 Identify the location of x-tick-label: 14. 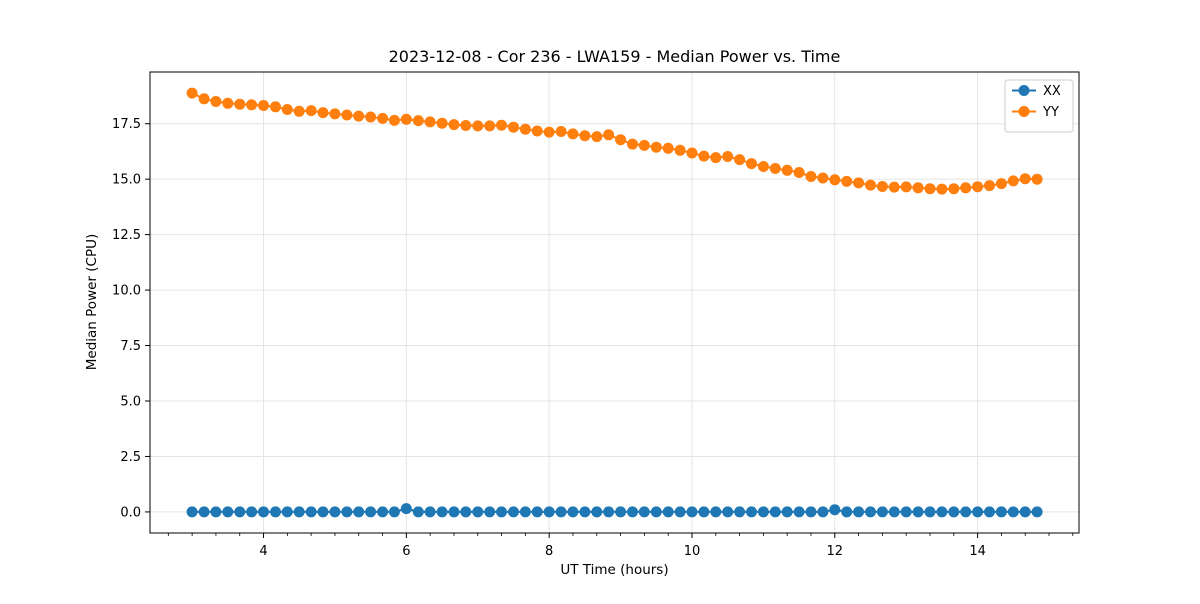
(977, 551).